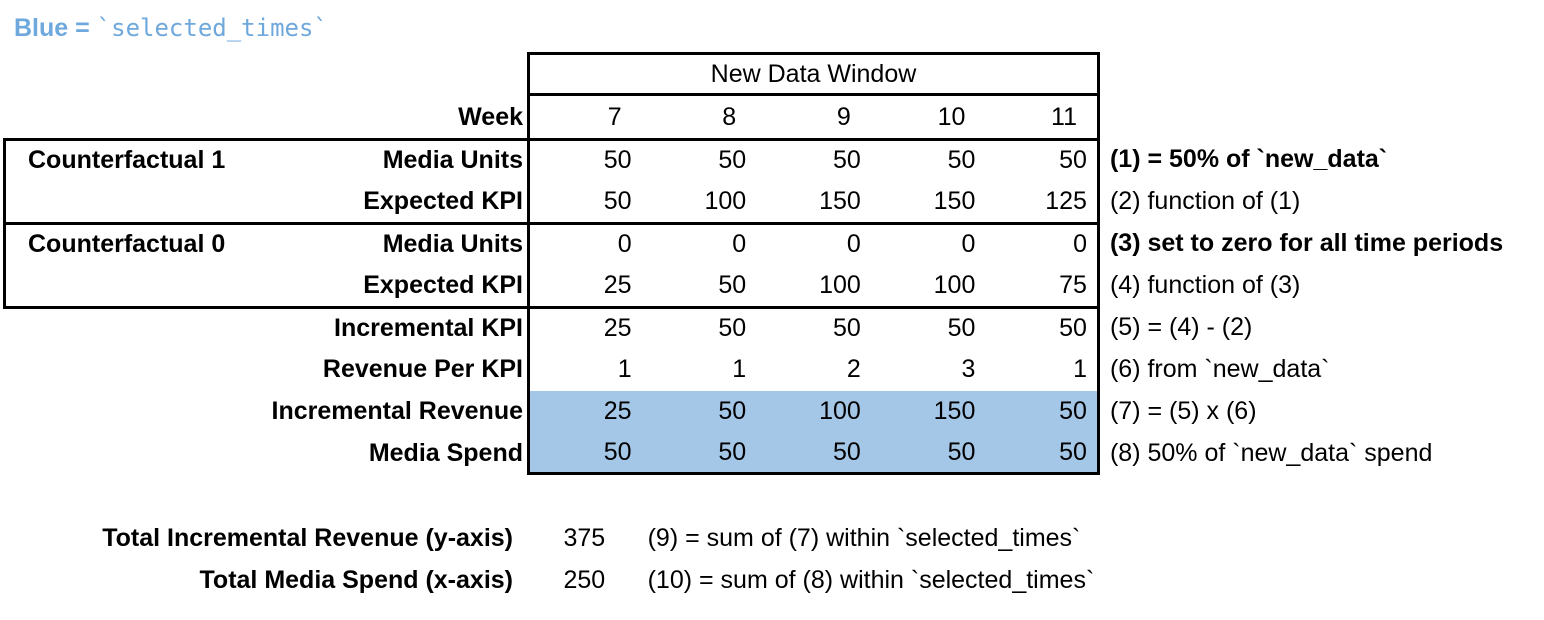 The image size is (1544, 620). I want to click on legend: Blue = `selected_times`, so click(171, 28).